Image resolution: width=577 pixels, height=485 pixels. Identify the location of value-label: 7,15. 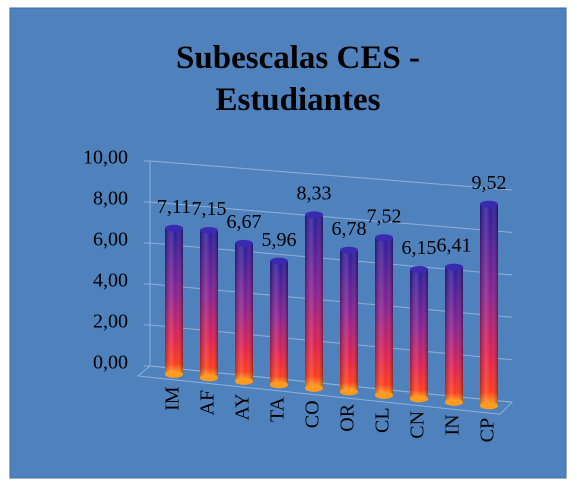
(209, 209).